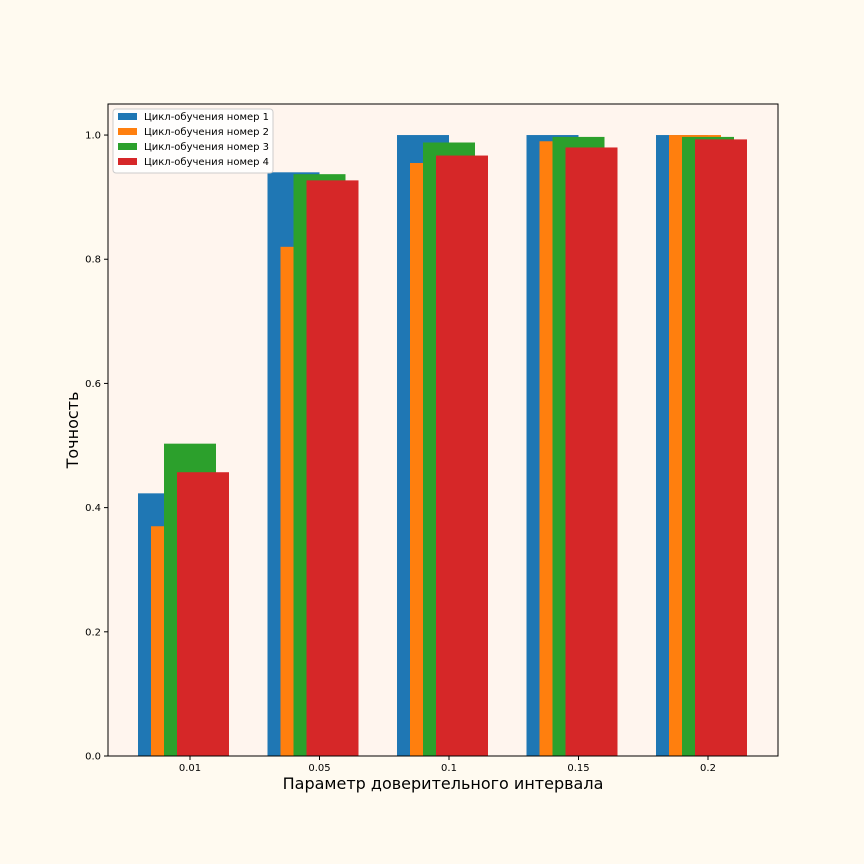  I want to click on x-tick-label: 0.2, so click(708, 768).